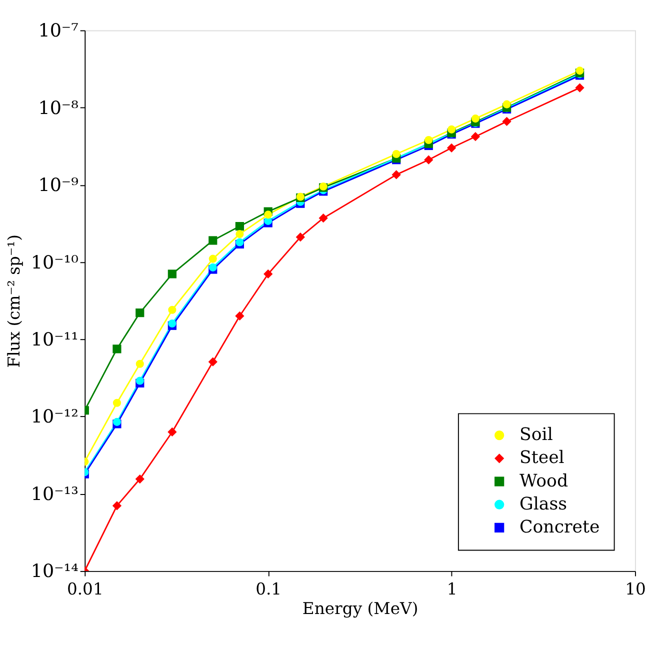 This screenshot has height=649, width=660. What do you see at coordinates (54, 263) in the screenshot?
I see `y-tick-label: 10⁻¹⁰` at bounding box center [54, 263].